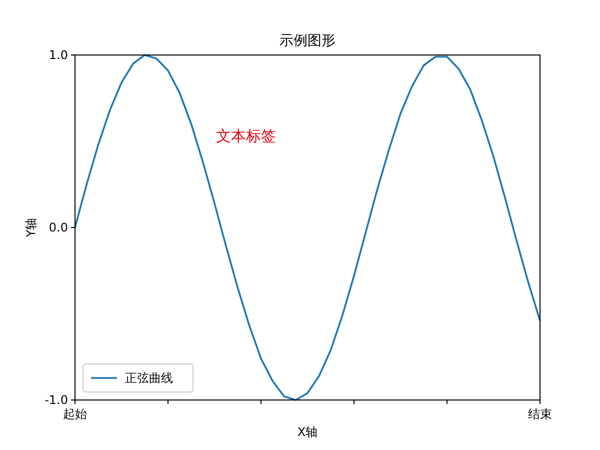  What do you see at coordinates (58, 227) in the screenshot?
I see `y-tick-label: 0.0` at bounding box center [58, 227].